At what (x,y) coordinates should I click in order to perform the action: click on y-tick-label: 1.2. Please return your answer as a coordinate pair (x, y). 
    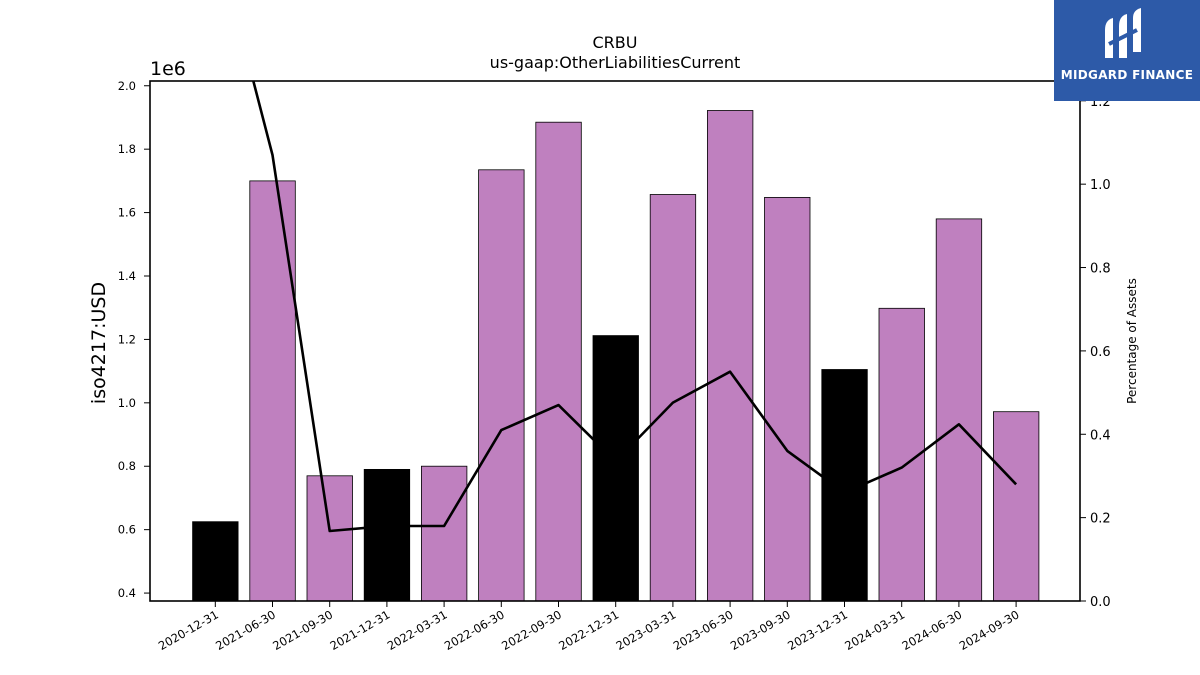
    Looking at the image, I should click on (127, 339).